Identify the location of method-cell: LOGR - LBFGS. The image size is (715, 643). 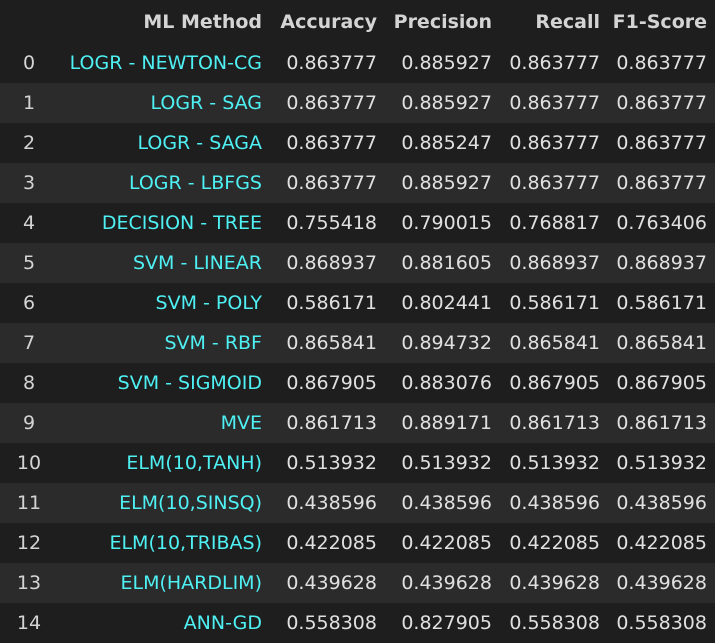
(195, 183).